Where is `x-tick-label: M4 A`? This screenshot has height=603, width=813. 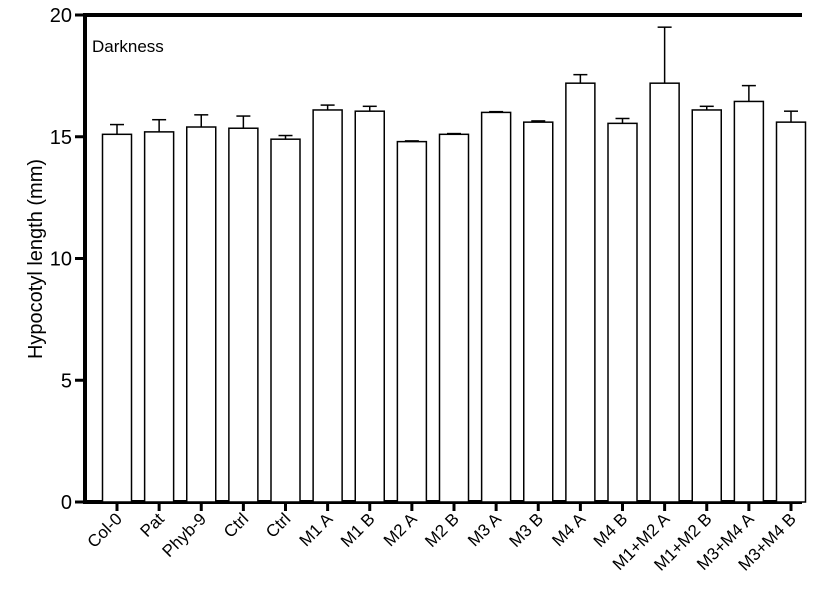
x-tick-label: M4 A is located at coordinates (568, 529).